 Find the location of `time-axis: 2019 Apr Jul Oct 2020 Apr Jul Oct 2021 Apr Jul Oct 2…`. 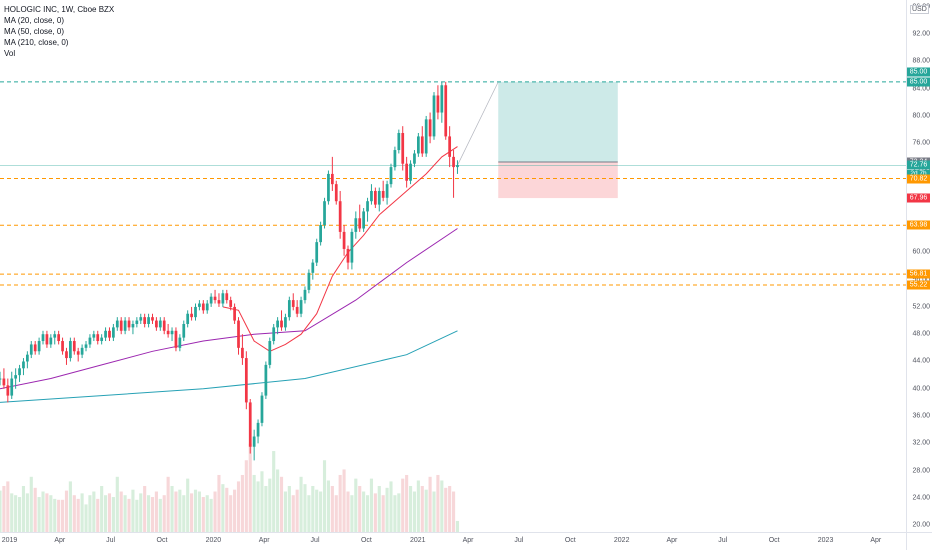

time-axis: 2019 Apr Jul Oct 2020 Apr Jul Oct 2021 Apr Jul Oct 2… is located at coordinates (453, 541).